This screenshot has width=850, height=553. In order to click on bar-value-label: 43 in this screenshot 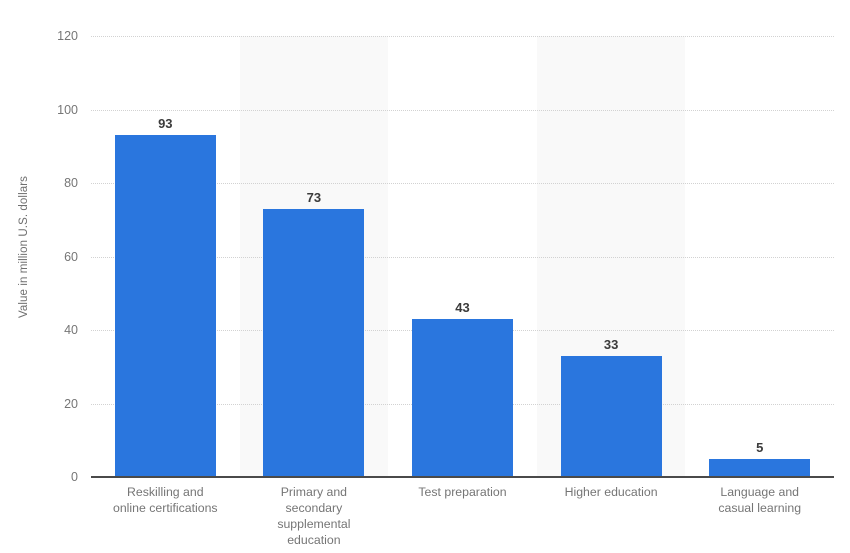, I will do `click(462, 307)`.